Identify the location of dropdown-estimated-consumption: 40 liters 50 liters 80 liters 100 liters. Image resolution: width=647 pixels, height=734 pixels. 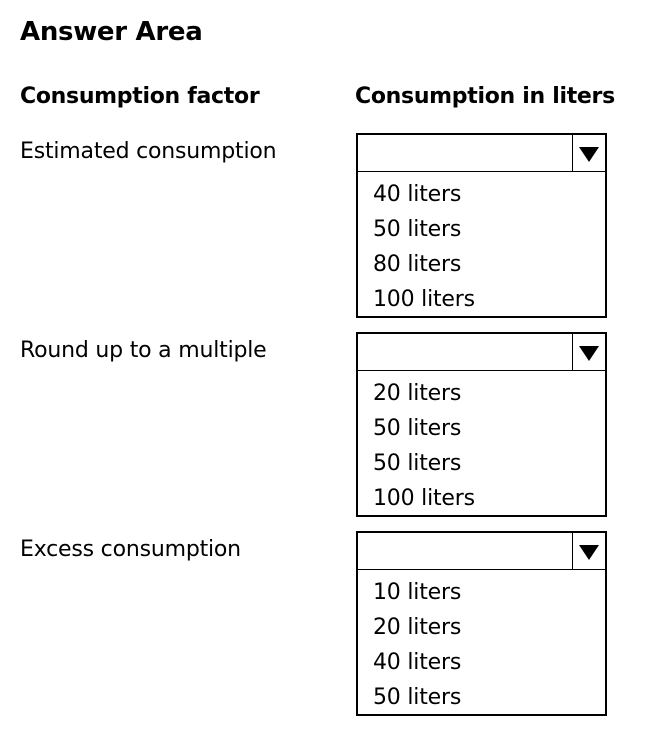
(481, 225).